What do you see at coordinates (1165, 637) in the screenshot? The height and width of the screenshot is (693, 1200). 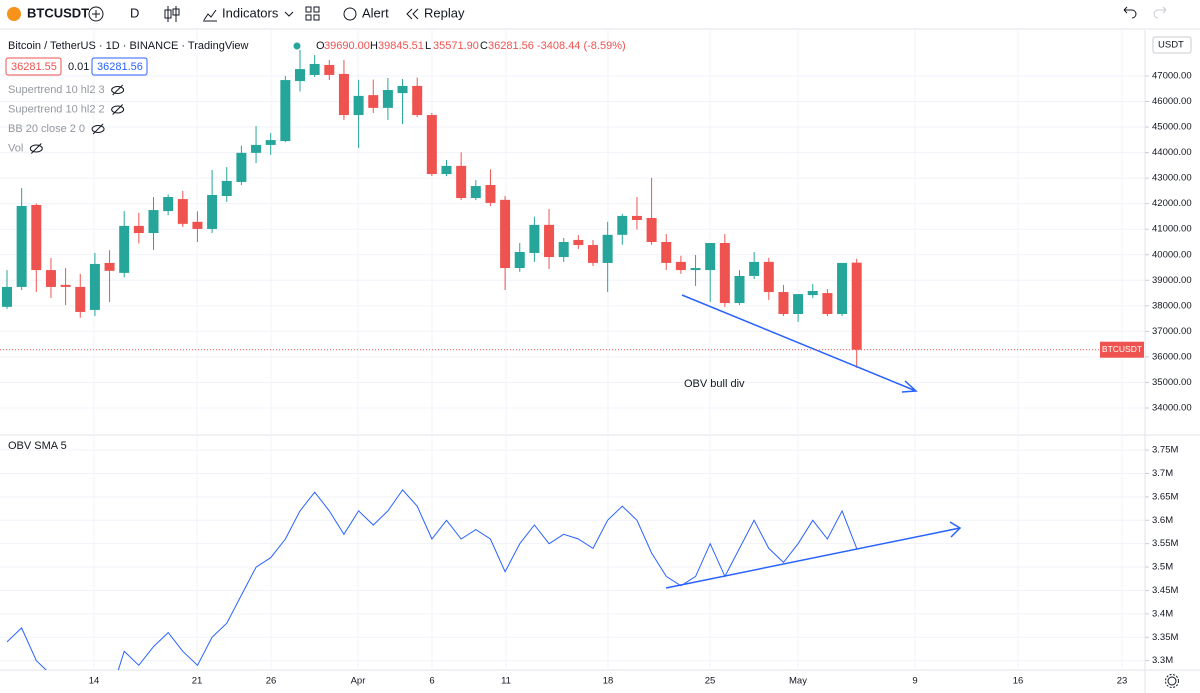 I see `y-tick-label: 3.35M` at bounding box center [1165, 637].